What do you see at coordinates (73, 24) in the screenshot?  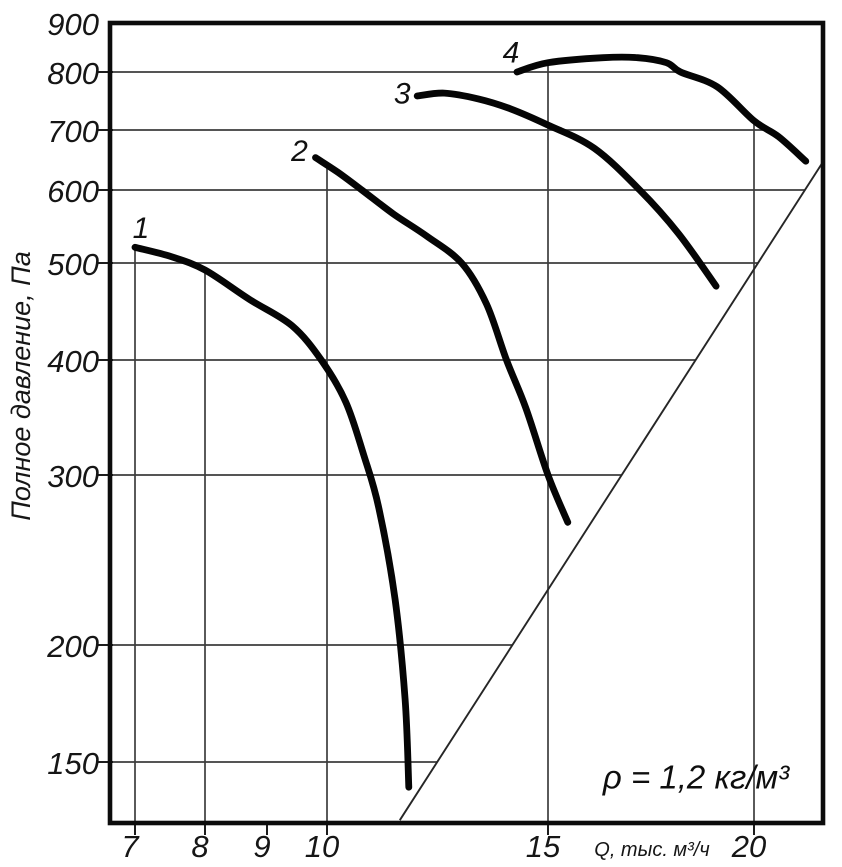 I see `y-tick-label-900: 900` at bounding box center [73, 24].